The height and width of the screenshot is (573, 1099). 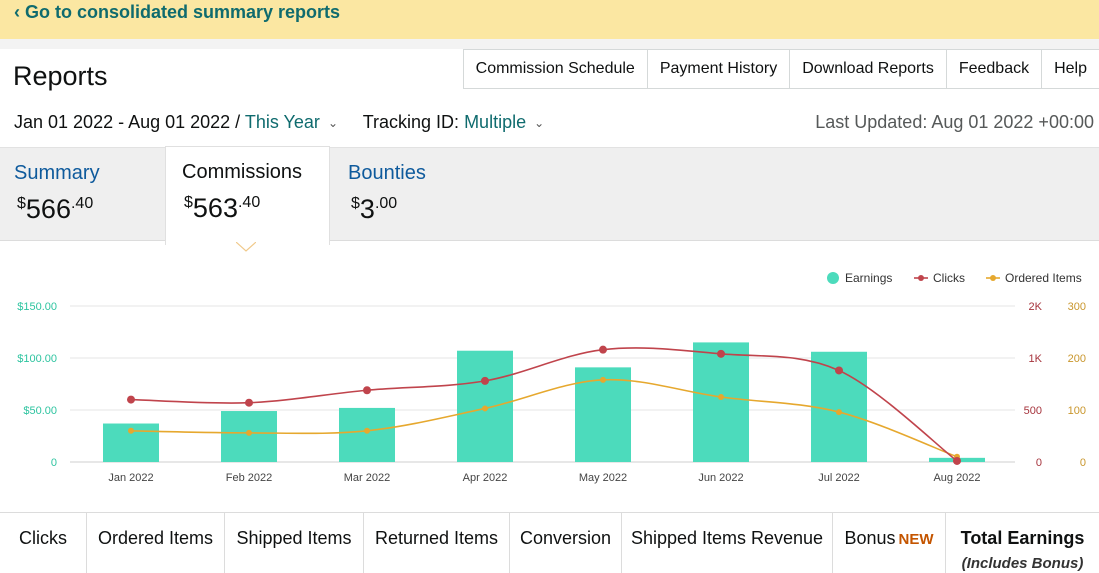 What do you see at coordinates (1083, 463) in the screenshot?
I see `y-right-items-tick: 0` at bounding box center [1083, 463].